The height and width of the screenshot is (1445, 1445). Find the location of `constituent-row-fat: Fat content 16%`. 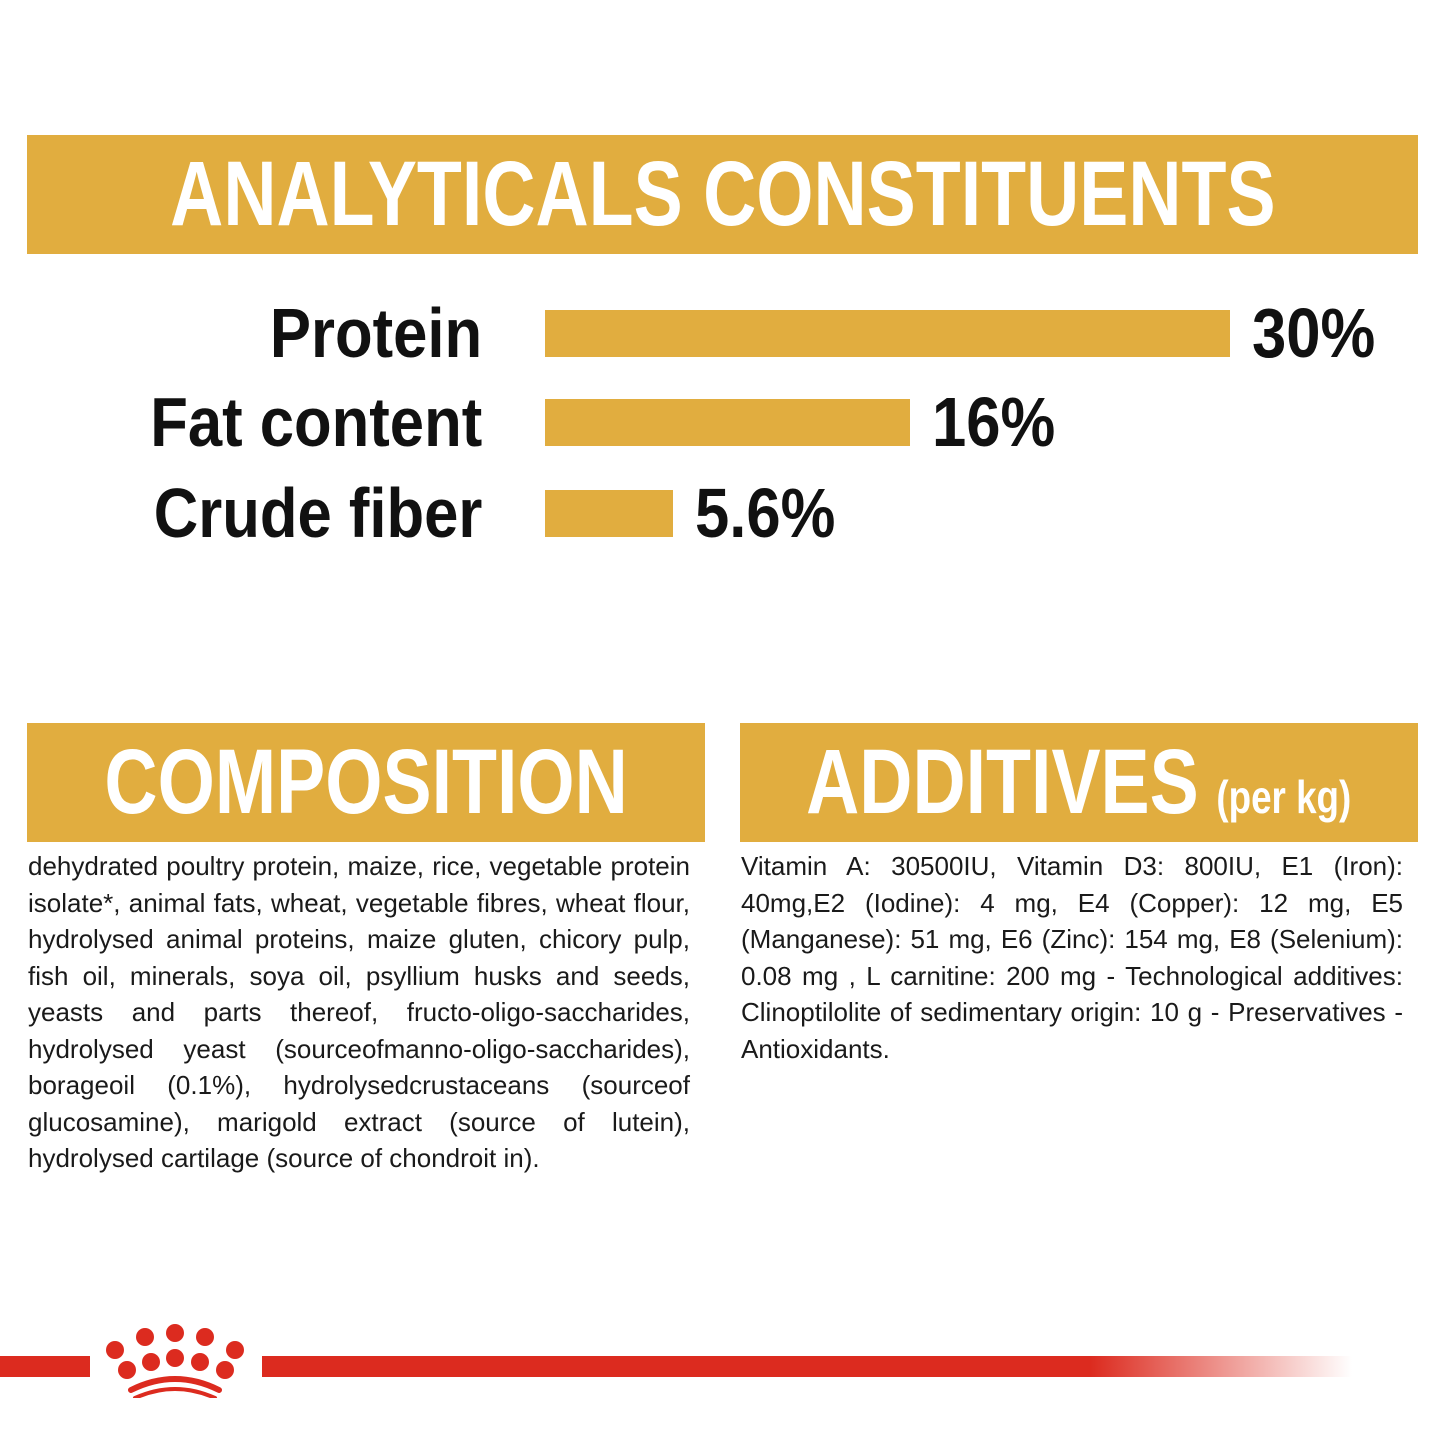

constituent-row-fat: Fat content 16% is located at coordinates (722, 422).